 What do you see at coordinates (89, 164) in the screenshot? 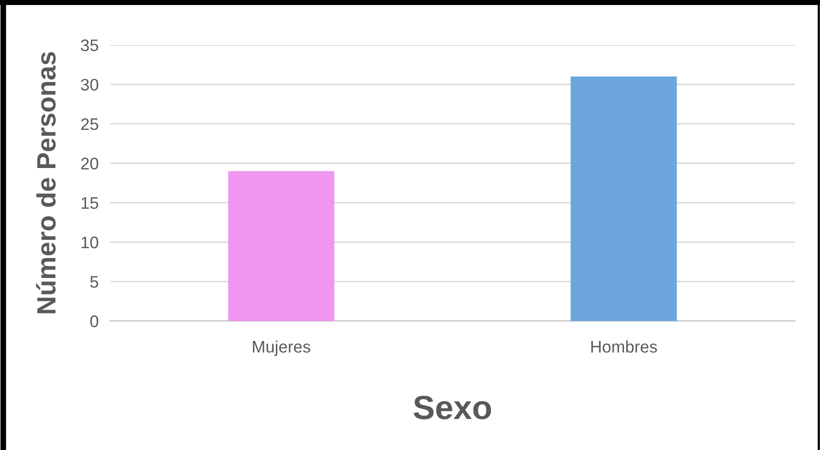
I see `y-tick-label: 20` at bounding box center [89, 164].